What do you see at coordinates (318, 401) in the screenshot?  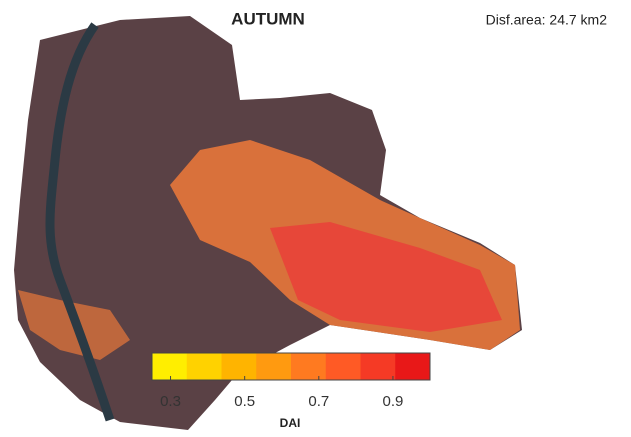 I see `colorbar-tick-label: 0.7` at bounding box center [318, 401].